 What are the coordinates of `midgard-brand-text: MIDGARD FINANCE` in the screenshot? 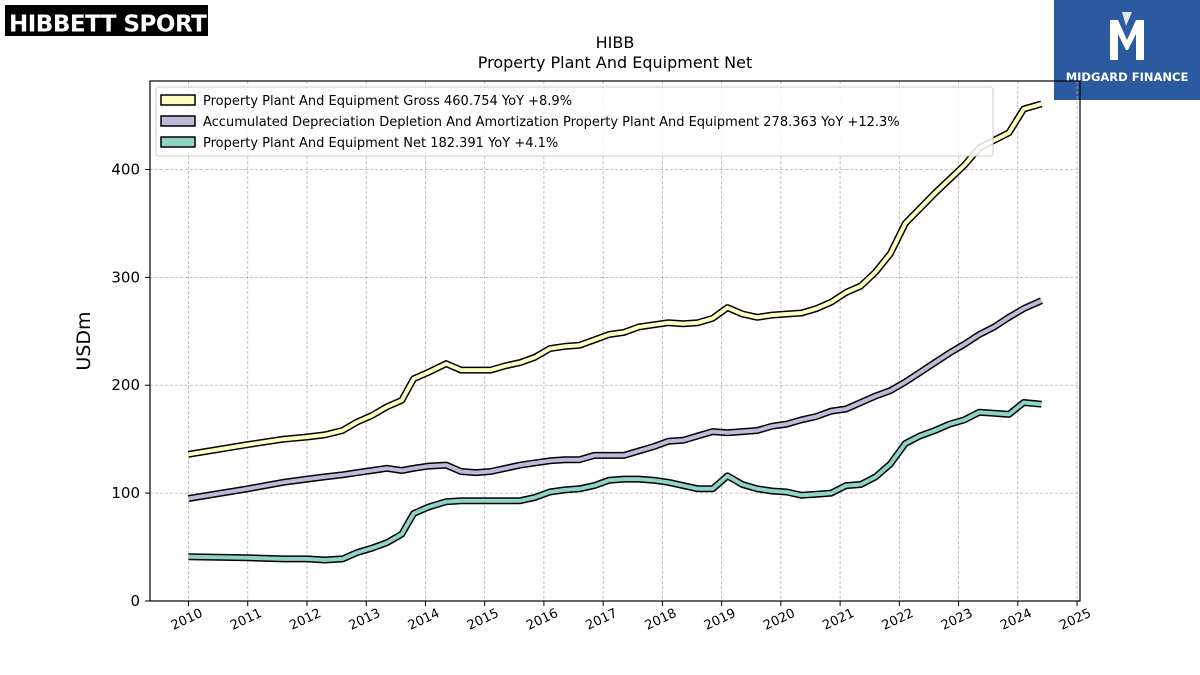 It's located at (1127, 77).